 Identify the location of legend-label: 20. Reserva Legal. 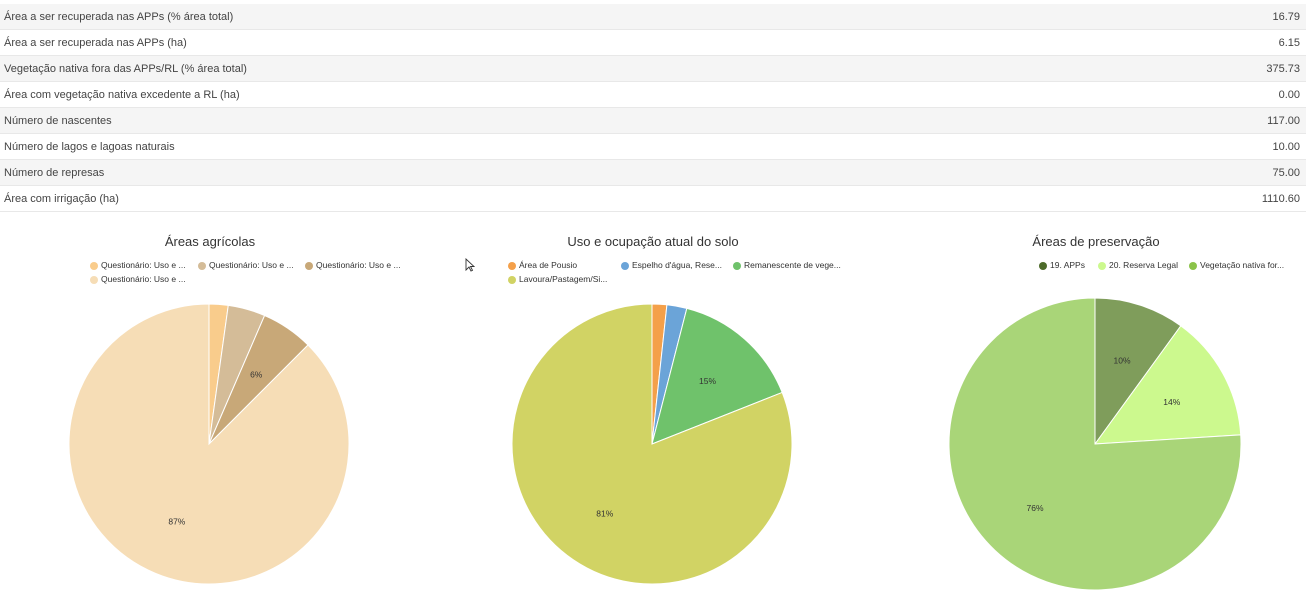
(1143, 265).